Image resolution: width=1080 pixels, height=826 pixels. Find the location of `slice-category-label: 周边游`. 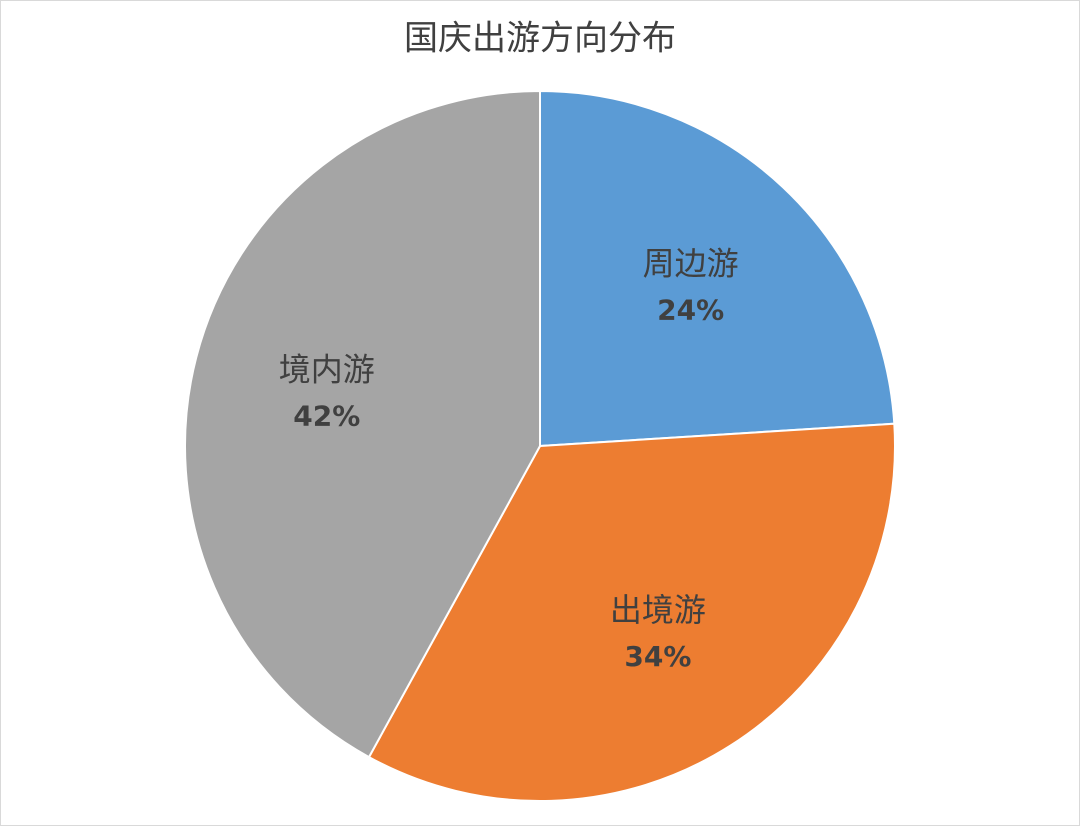

slice-category-label: 周边游 is located at coordinates (691, 264).